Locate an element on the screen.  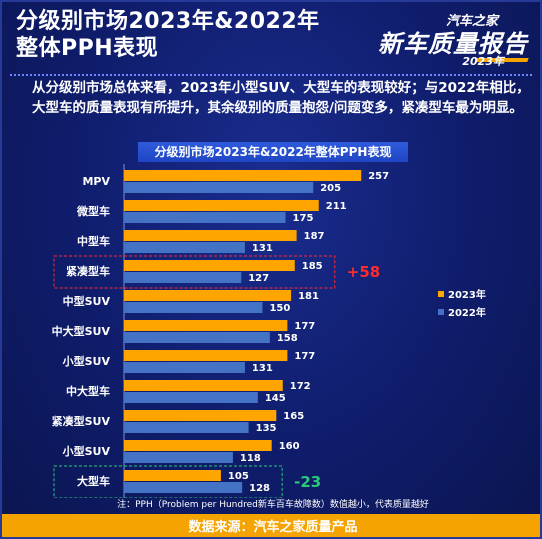
chart-title: 分级别市场2023年&2022年整体PPH表现 is located at coordinates (273, 152).